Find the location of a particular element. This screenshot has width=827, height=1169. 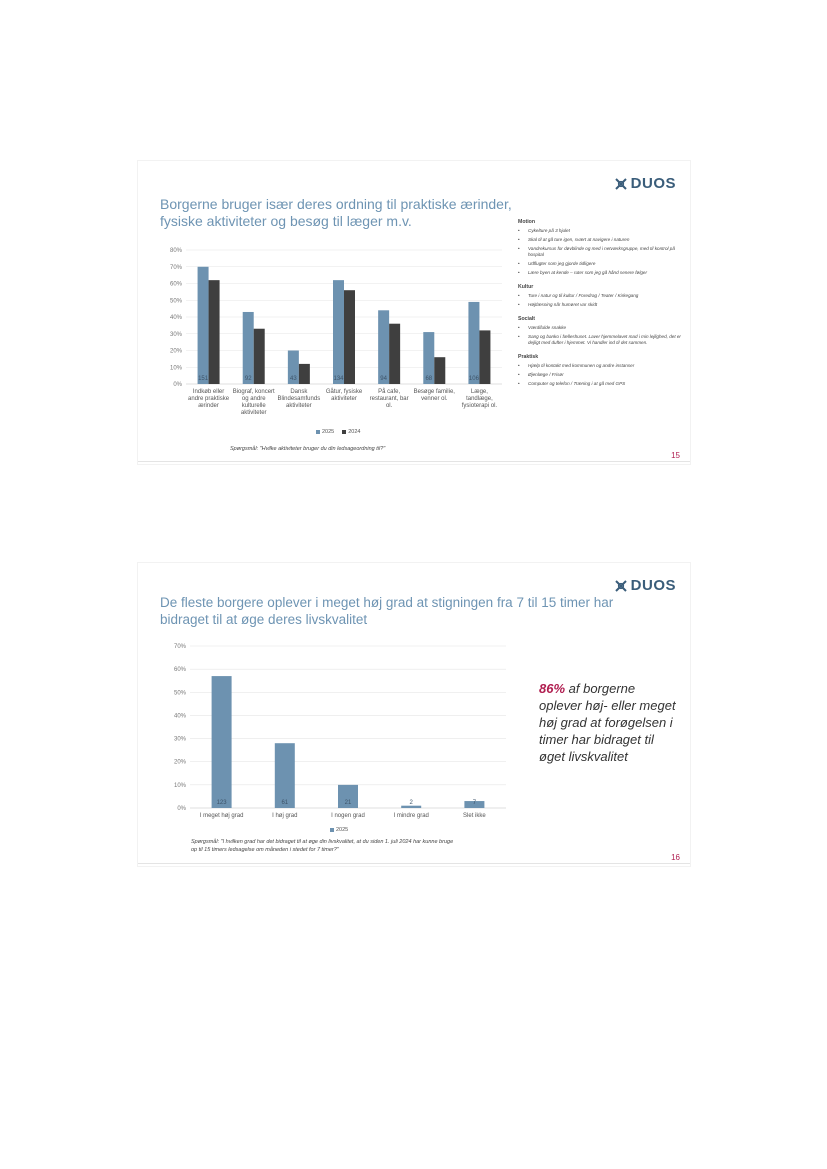

bar-value-label: 151 is located at coordinates (203, 379).